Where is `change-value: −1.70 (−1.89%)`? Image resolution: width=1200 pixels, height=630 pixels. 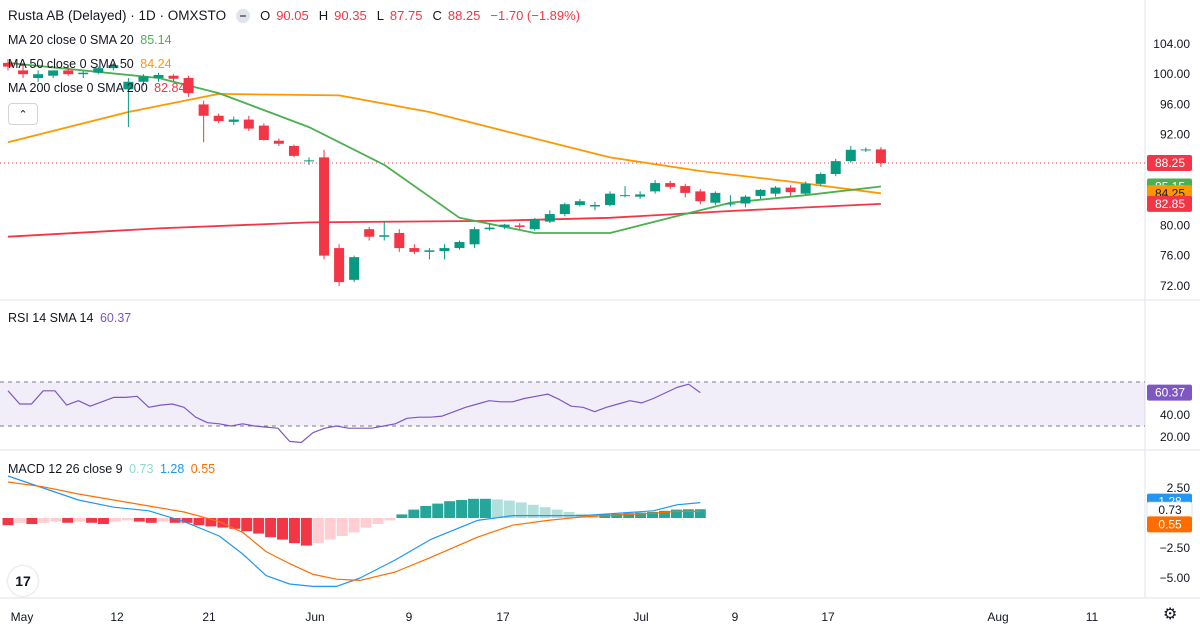
change-value: −1.70 (−1.89%) is located at coordinates (535, 15).